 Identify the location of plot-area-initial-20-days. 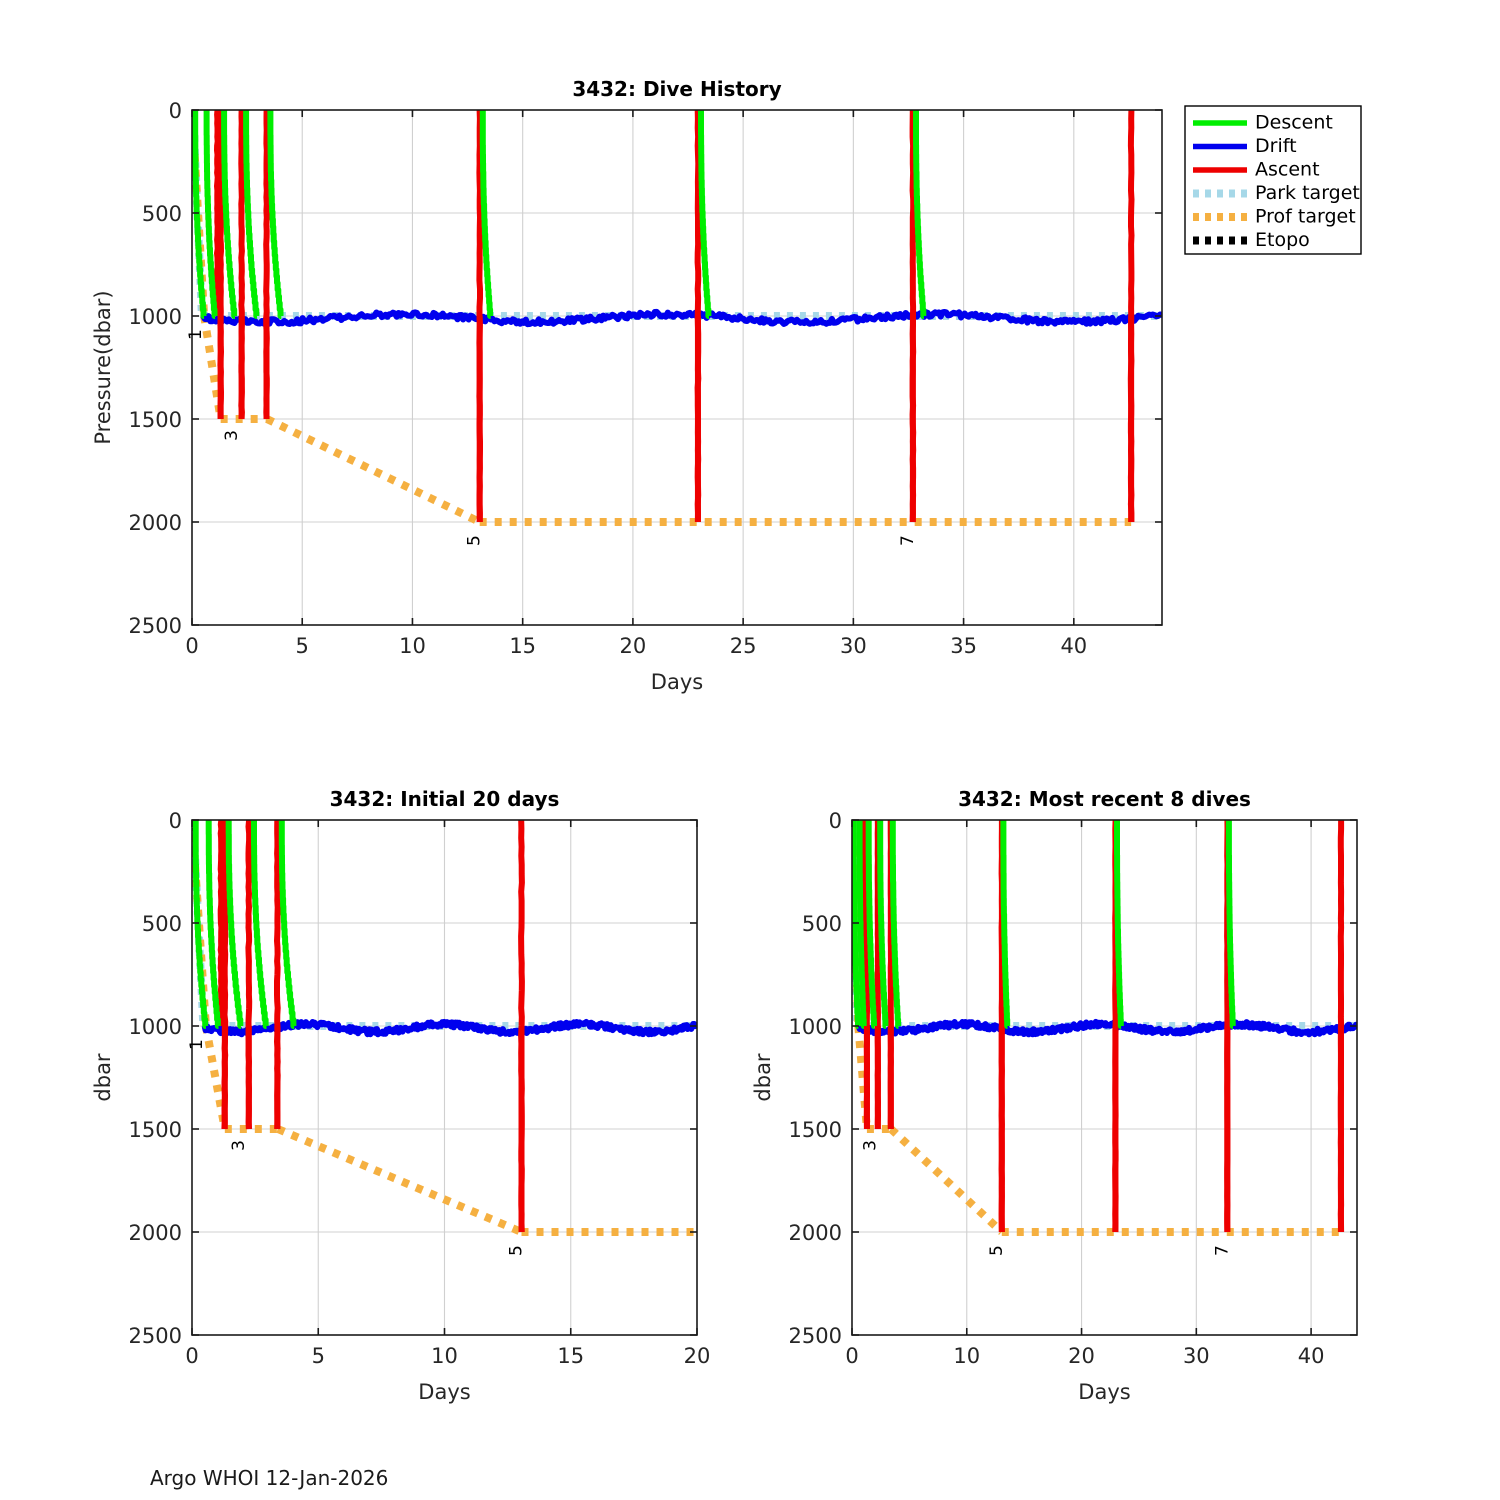
(444, 1028).